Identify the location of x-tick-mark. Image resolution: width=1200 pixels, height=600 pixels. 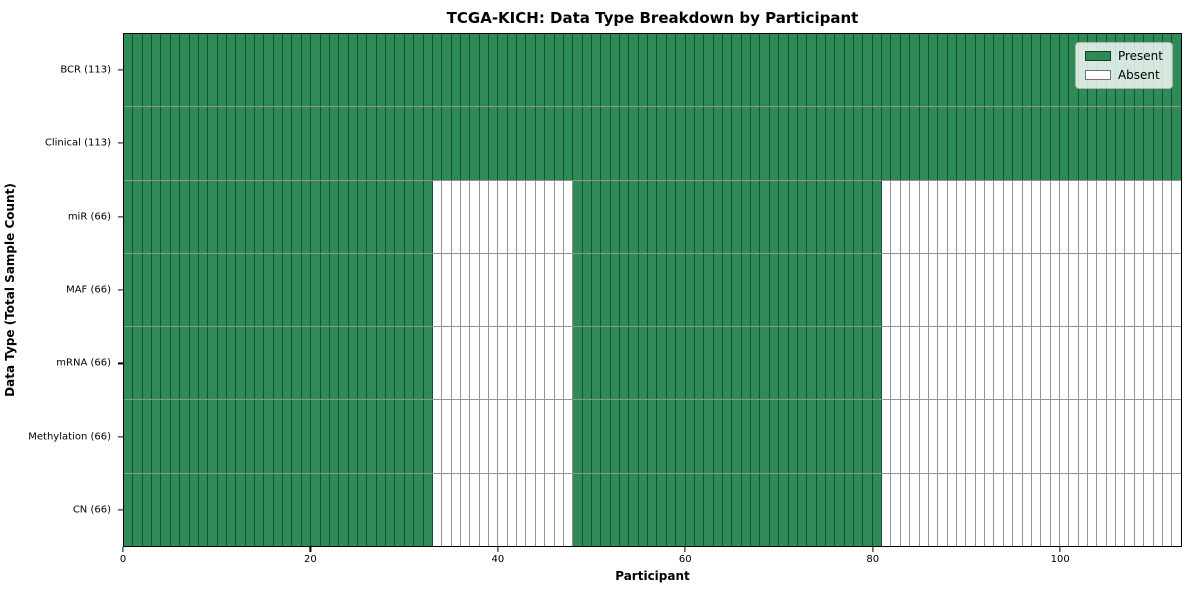
(1060, 549).